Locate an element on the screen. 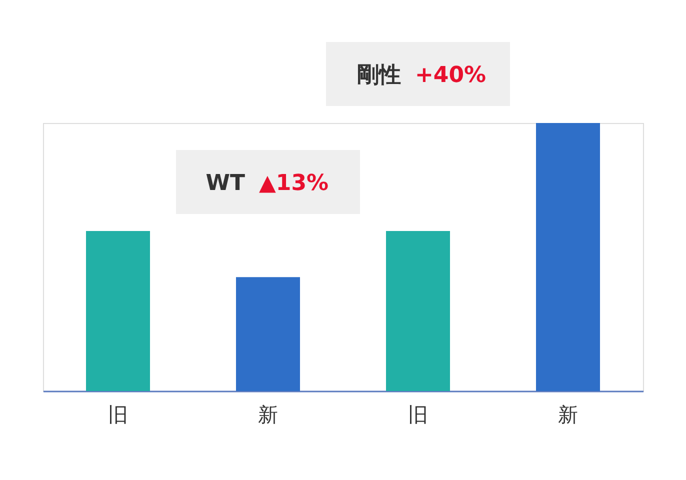  annotation: WT ▲13% is located at coordinates (267, 183).